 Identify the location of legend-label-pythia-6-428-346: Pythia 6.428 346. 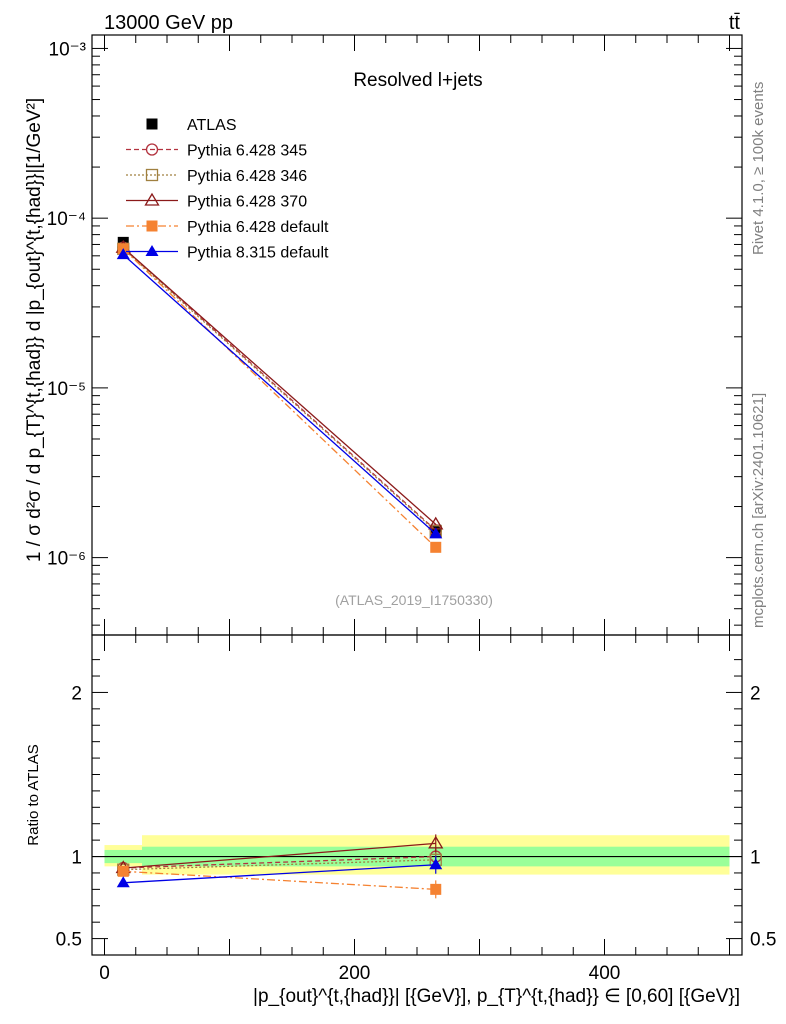
(247, 176).